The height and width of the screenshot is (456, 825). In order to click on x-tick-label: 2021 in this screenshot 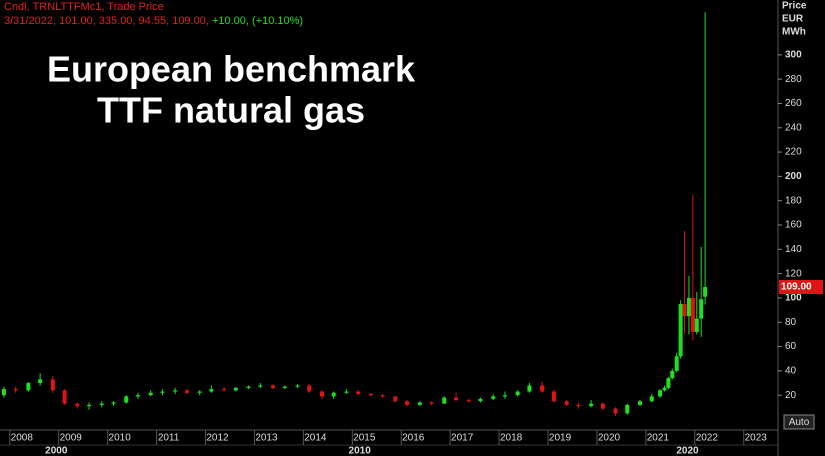, I will do `click(658, 438)`.